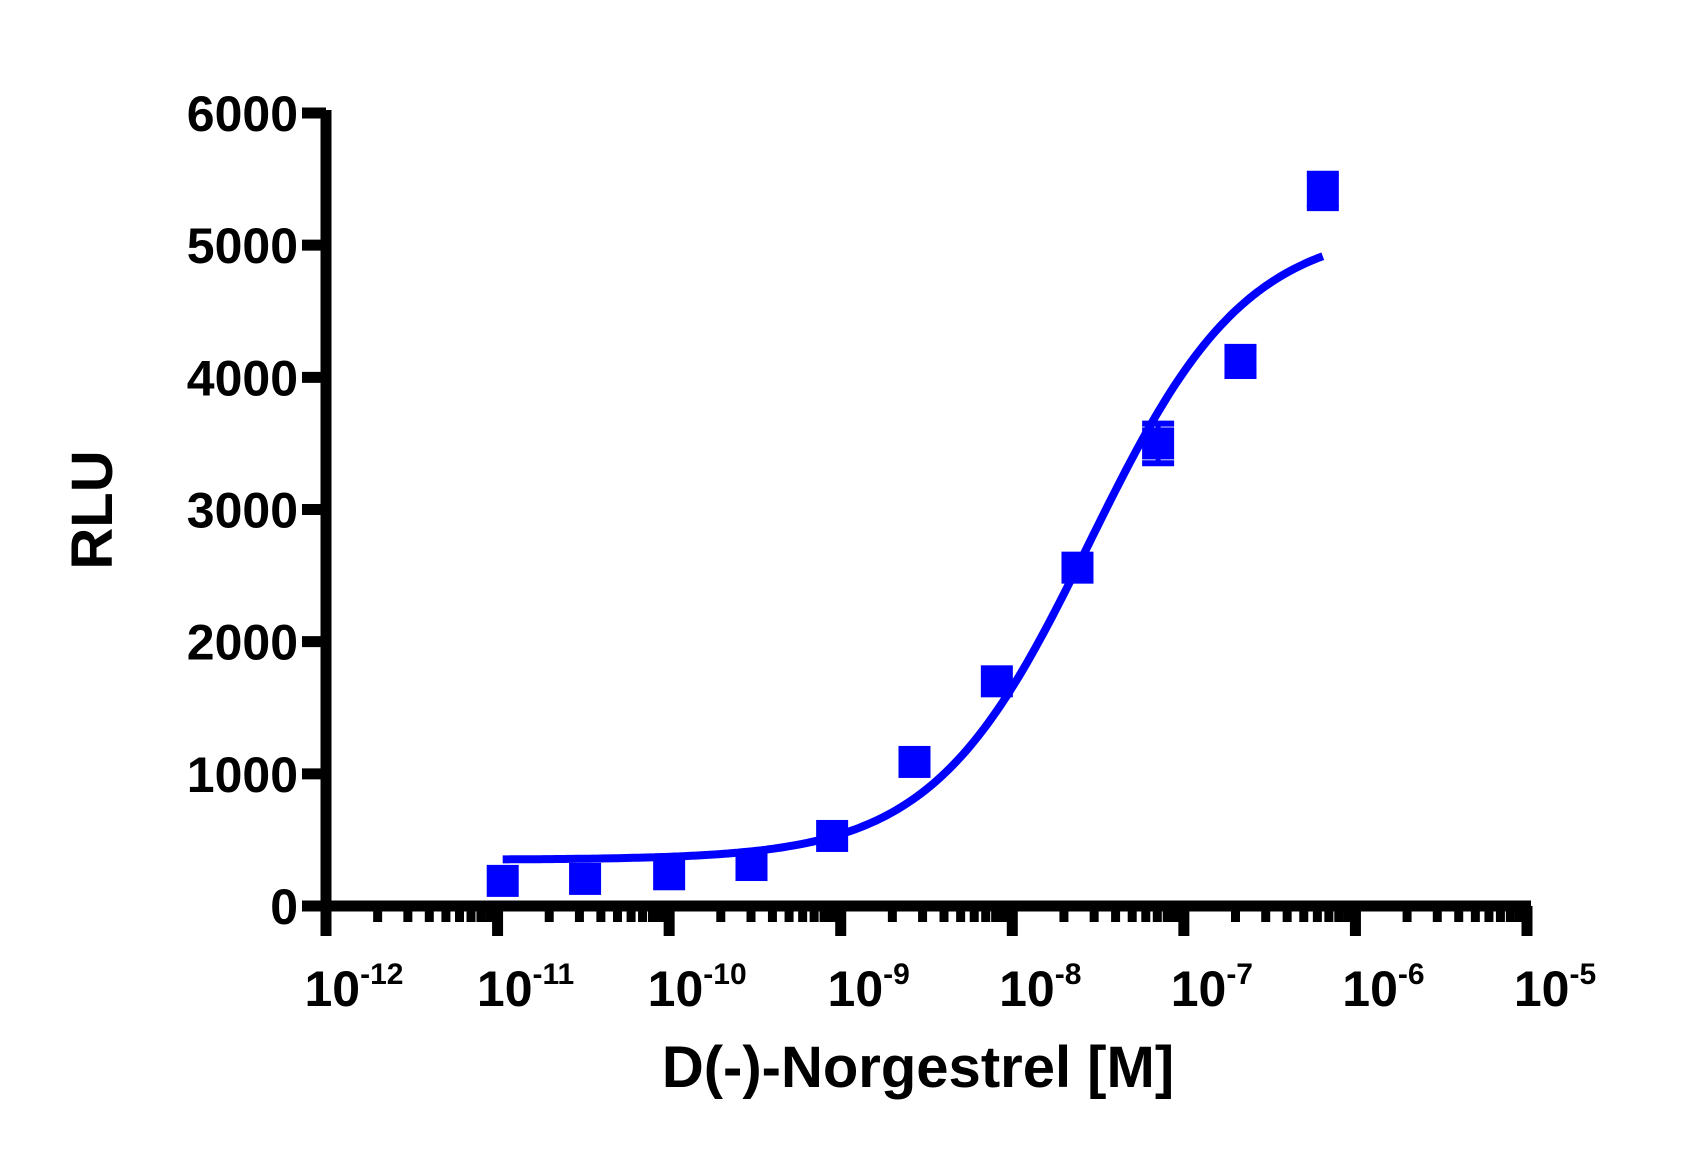 This screenshot has height=1150, width=1686. What do you see at coordinates (284, 907) in the screenshot?
I see `y-tick-label: 0` at bounding box center [284, 907].